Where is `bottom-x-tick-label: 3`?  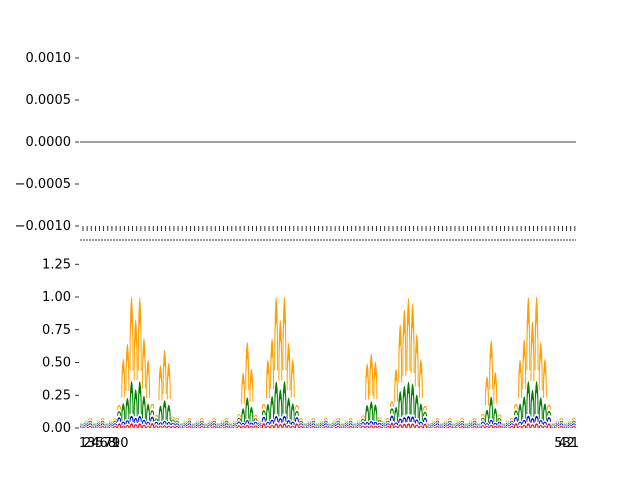 bottom-x-tick-label: 3 is located at coordinates (566, 443).